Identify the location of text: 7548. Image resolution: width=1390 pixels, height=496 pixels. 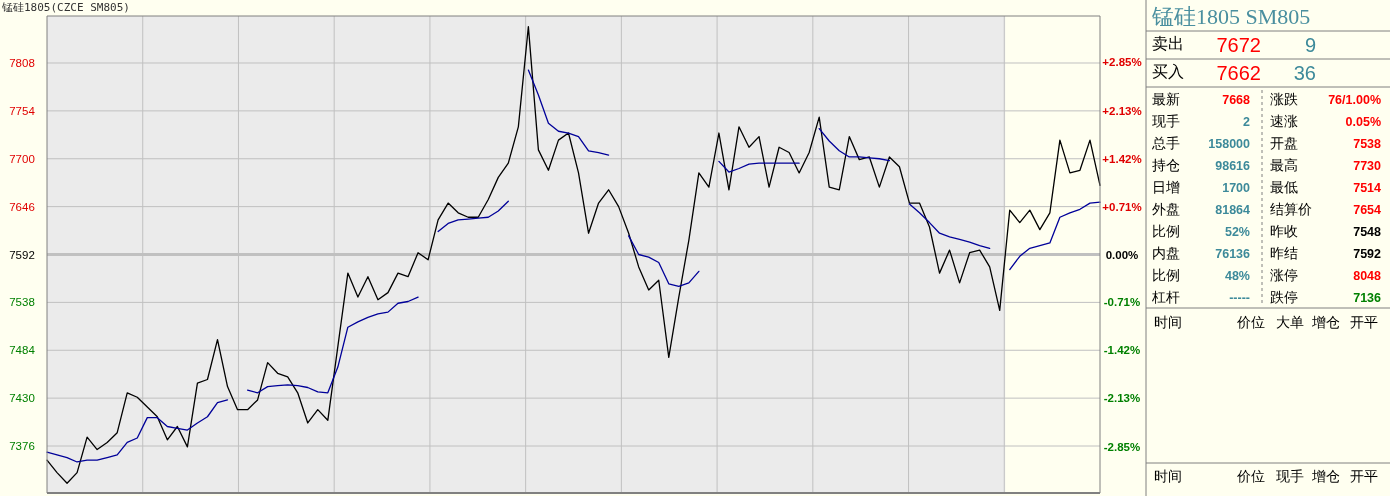
(1367, 232).